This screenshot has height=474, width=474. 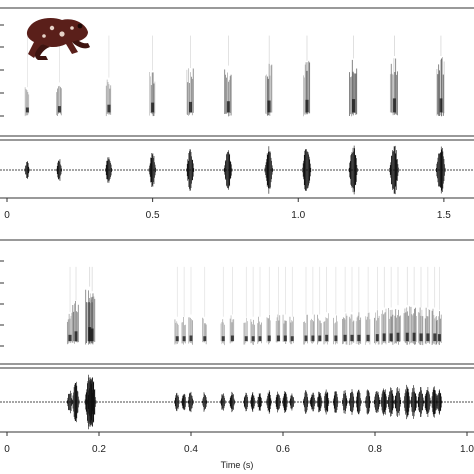 I want to click on x-tick-label: 1.5, so click(x=444, y=215).